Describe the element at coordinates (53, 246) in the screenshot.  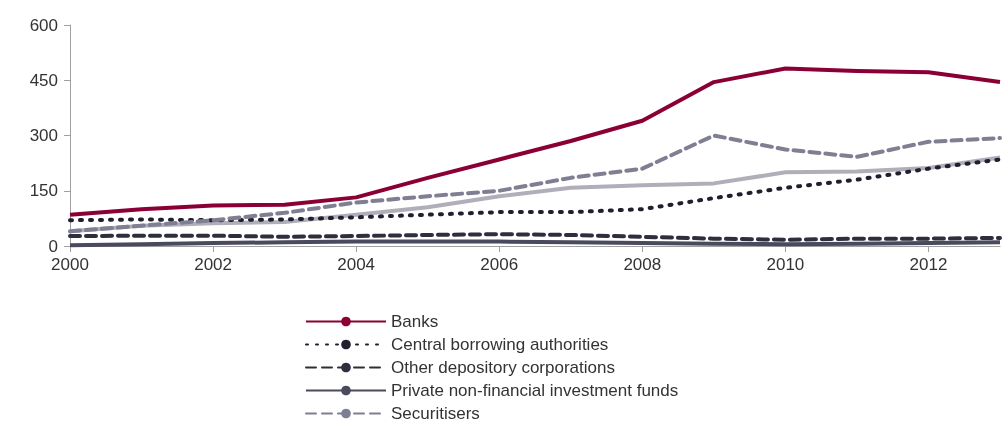
I see `y-tick-label: 0` at that location.